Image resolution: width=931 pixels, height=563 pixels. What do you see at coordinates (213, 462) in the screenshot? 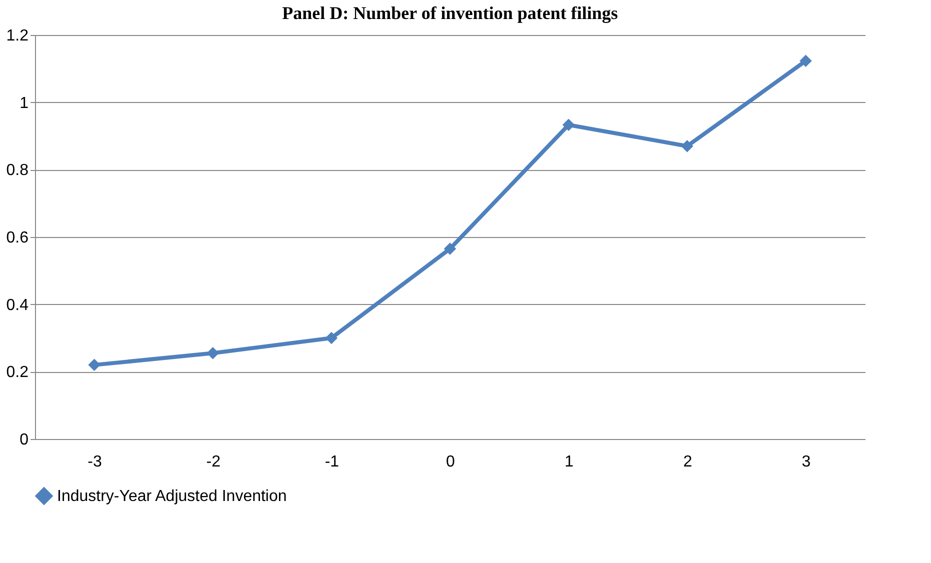
I see `x-tick-label: -2` at bounding box center [213, 462].